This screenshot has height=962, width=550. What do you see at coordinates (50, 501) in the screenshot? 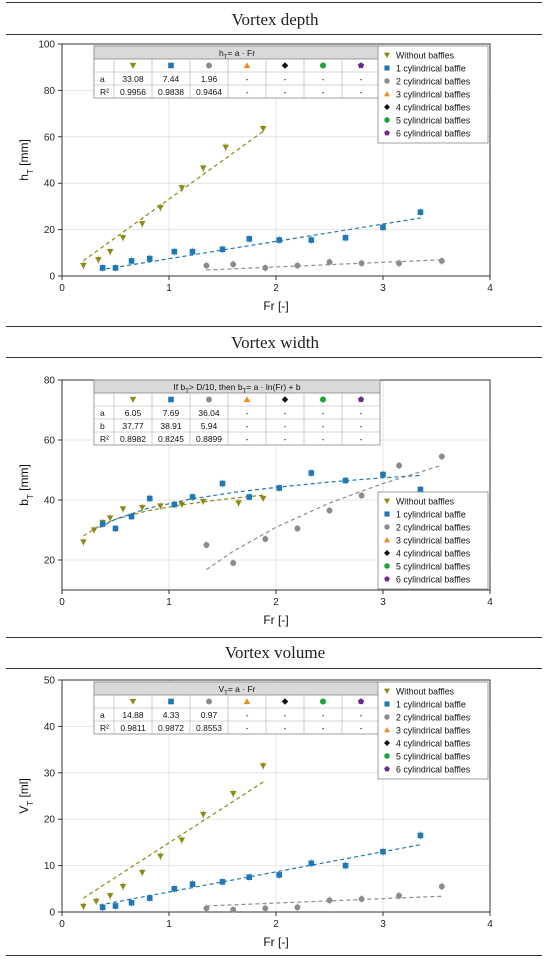
I see `y-tick-label: 40` at bounding box center [50, 501].